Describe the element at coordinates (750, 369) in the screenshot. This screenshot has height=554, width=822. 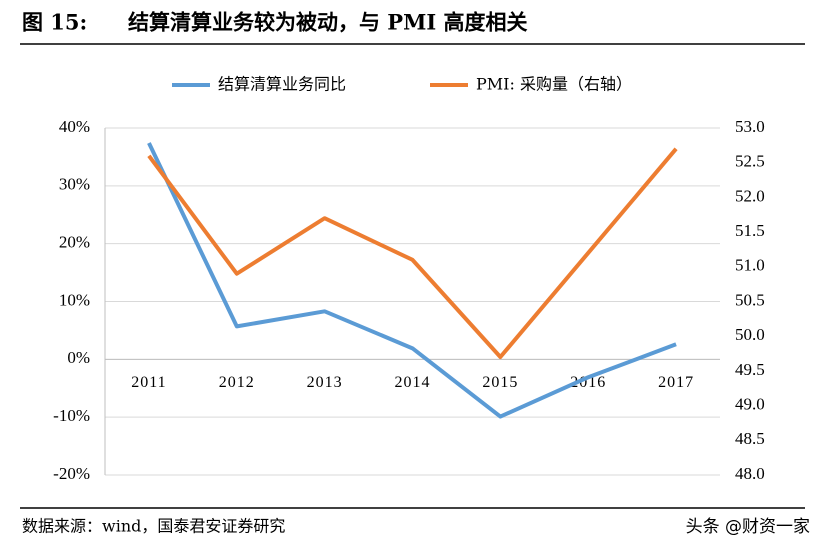
I see `y2-tick-label: 49.5` at that location.